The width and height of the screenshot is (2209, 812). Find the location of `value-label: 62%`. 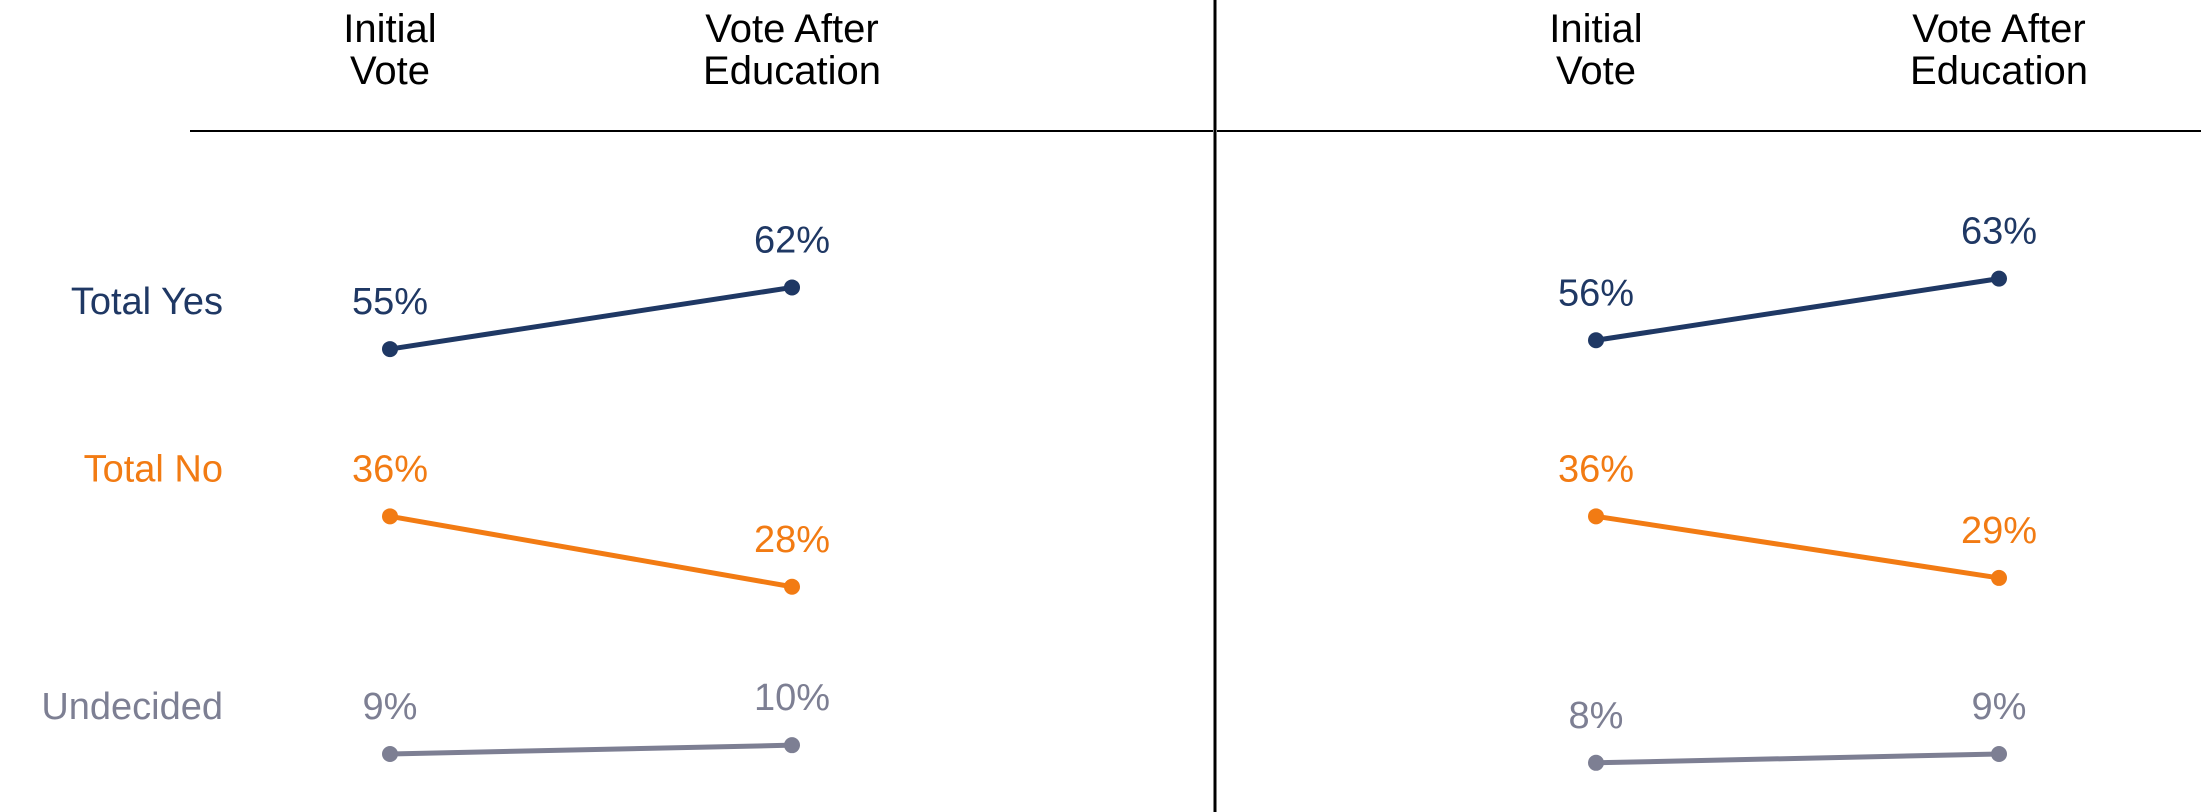

value-label: 62% is located at coordinates (792, 240).